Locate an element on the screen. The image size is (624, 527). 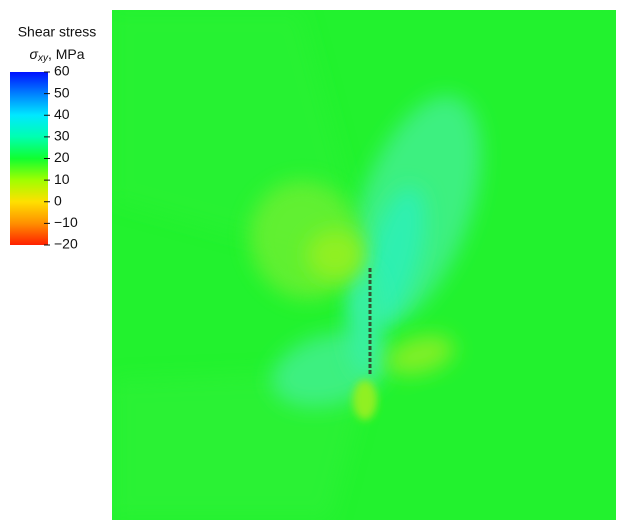
colorbar-gradient is located at coordinates (29, 158).